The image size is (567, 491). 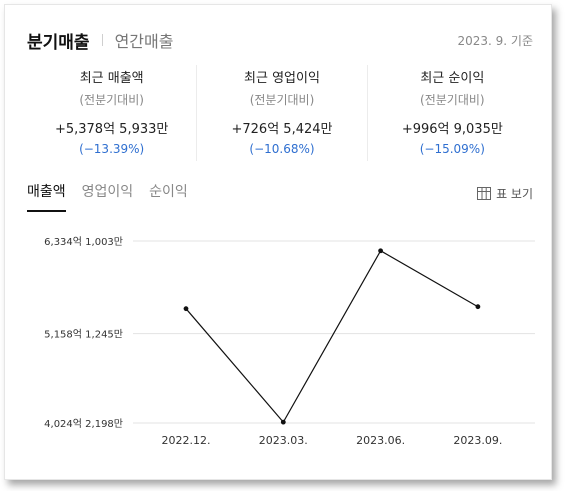 I want to click on tab-operating-income: 영업이익, so click(x=107, y=192).